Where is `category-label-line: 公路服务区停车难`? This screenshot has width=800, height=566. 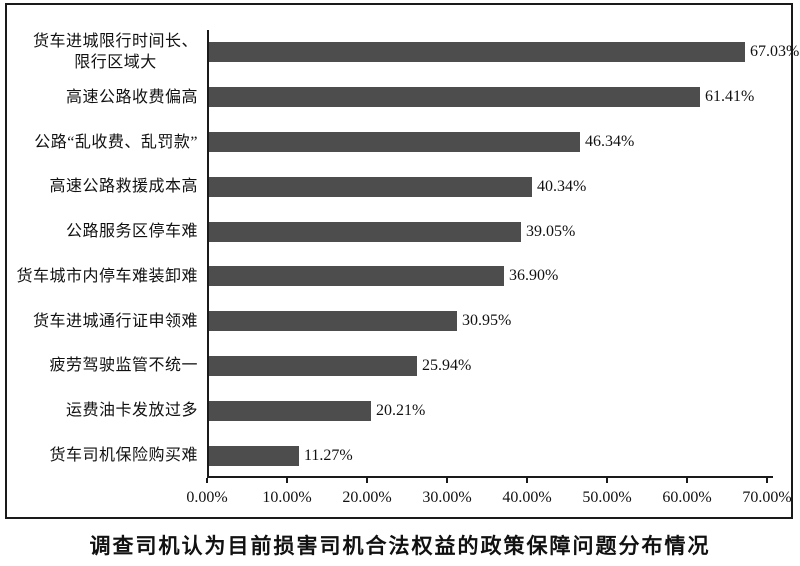
category-label-line: 公路服务区停车难 is located at coordinates (131, 231).